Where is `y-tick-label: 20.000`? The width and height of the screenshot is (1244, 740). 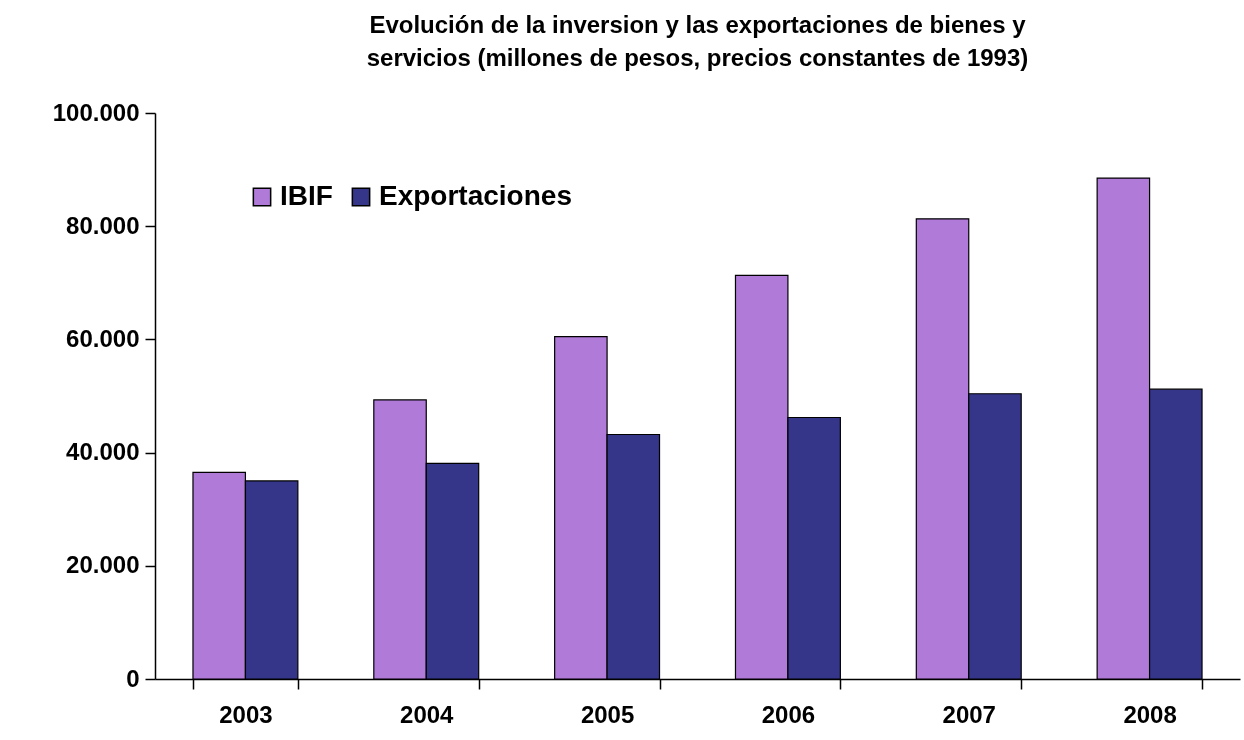 y-tick-label: 20.000 is located at coordinates (103, 565).